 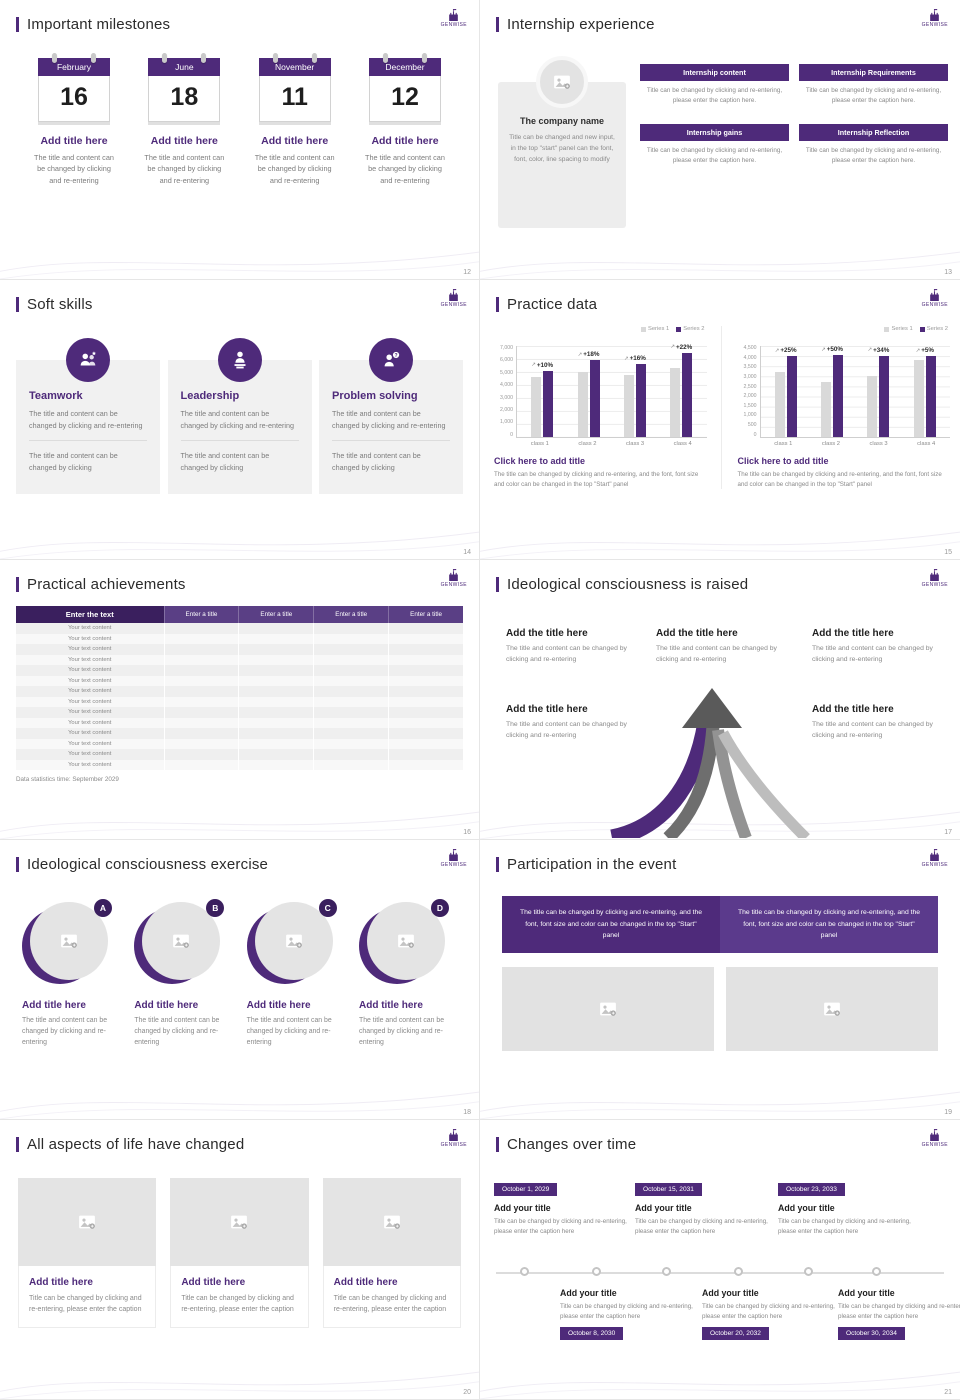 What do you see at coordinates (103, 908) in the screenshot?
I see `letter-badge: A` at bounding box center [103, 908].